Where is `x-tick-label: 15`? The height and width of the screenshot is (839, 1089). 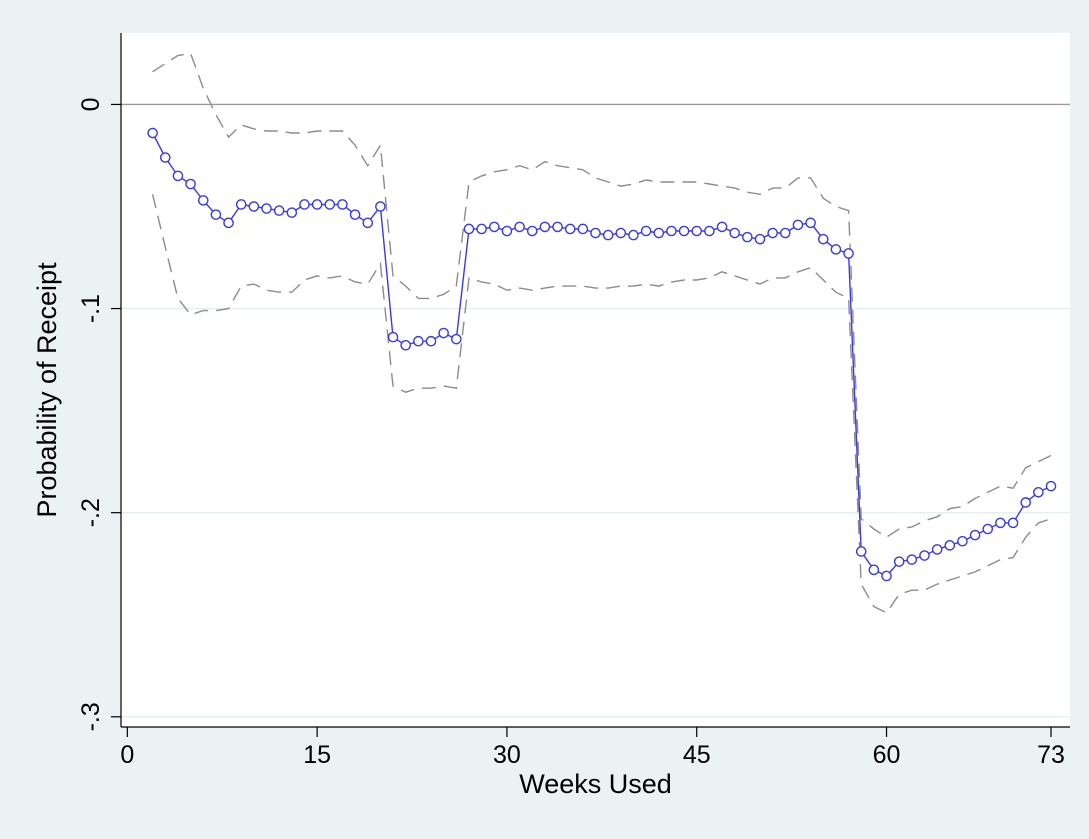 x-tick-label: 15 is located at coordinates (317, 755).